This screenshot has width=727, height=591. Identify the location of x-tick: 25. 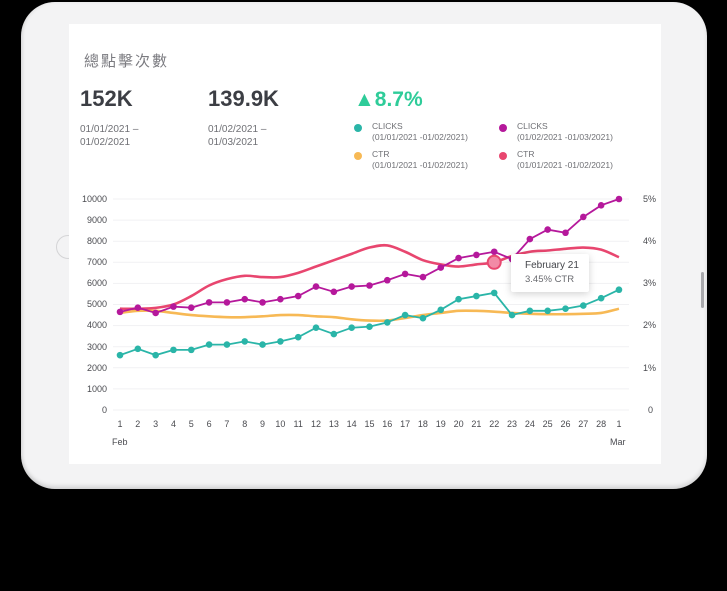
(547, 424).